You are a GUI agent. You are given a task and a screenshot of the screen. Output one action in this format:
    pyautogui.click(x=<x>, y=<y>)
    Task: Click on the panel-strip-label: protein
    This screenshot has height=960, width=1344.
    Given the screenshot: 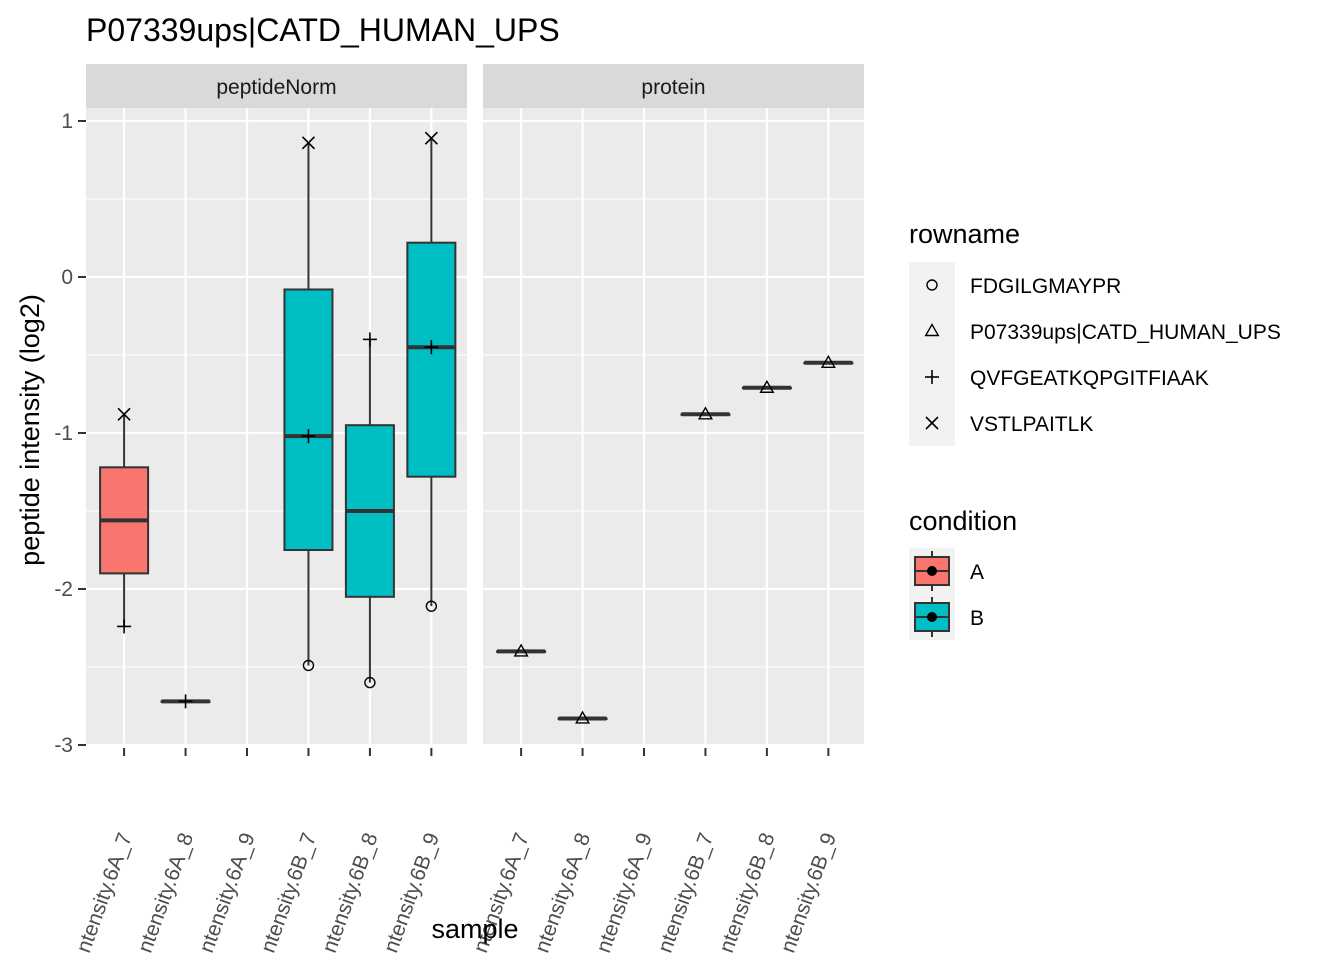 What is the action you would take?
    pyautogui.click(x=673, y=87)
    